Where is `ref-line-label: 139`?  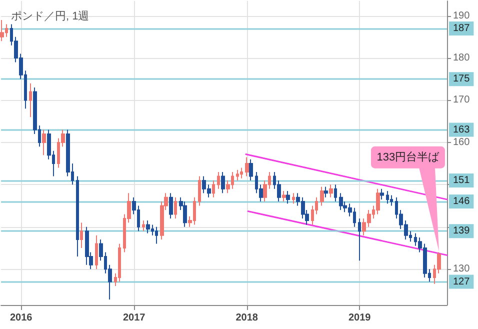
ref-line-label: 139 is located at coordinates (461, 231).